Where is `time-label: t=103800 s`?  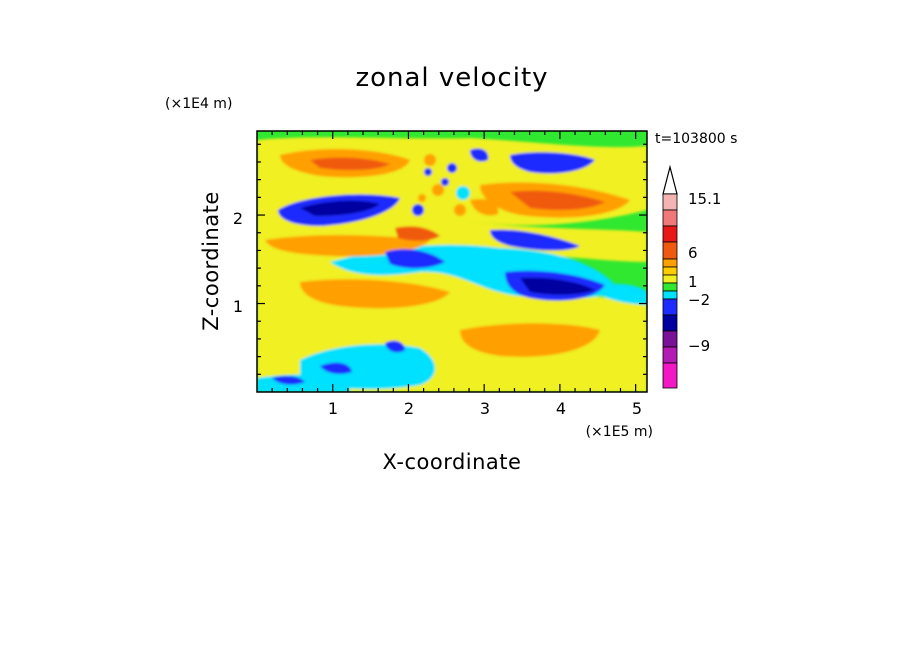 time-label: t=103800 s is located at coordinates (696, 139).